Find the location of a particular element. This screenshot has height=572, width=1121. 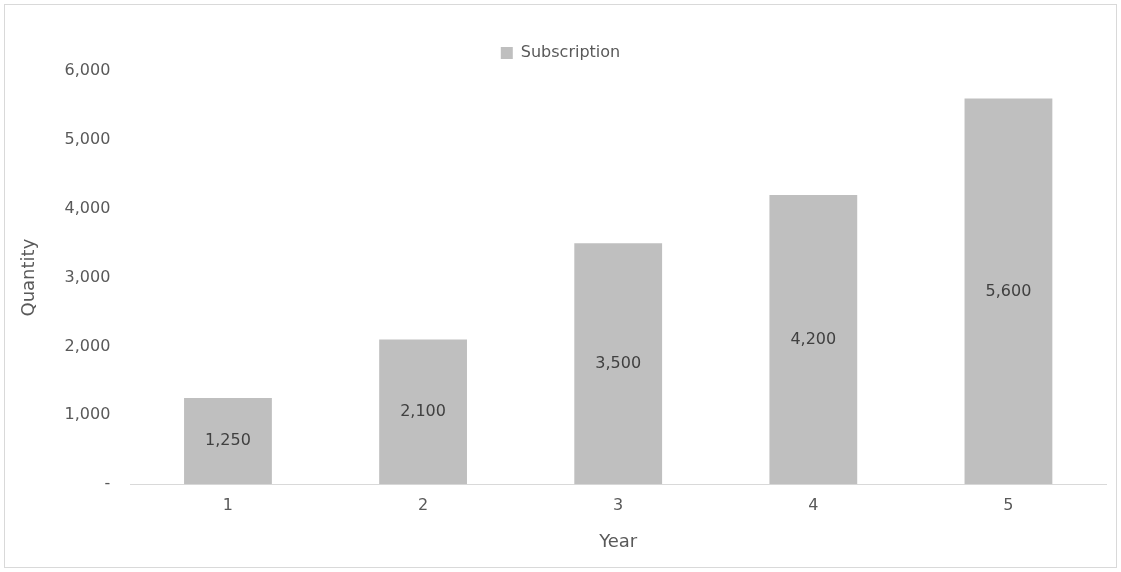

data-label: 2,100 is located at coordinates (423, 411).